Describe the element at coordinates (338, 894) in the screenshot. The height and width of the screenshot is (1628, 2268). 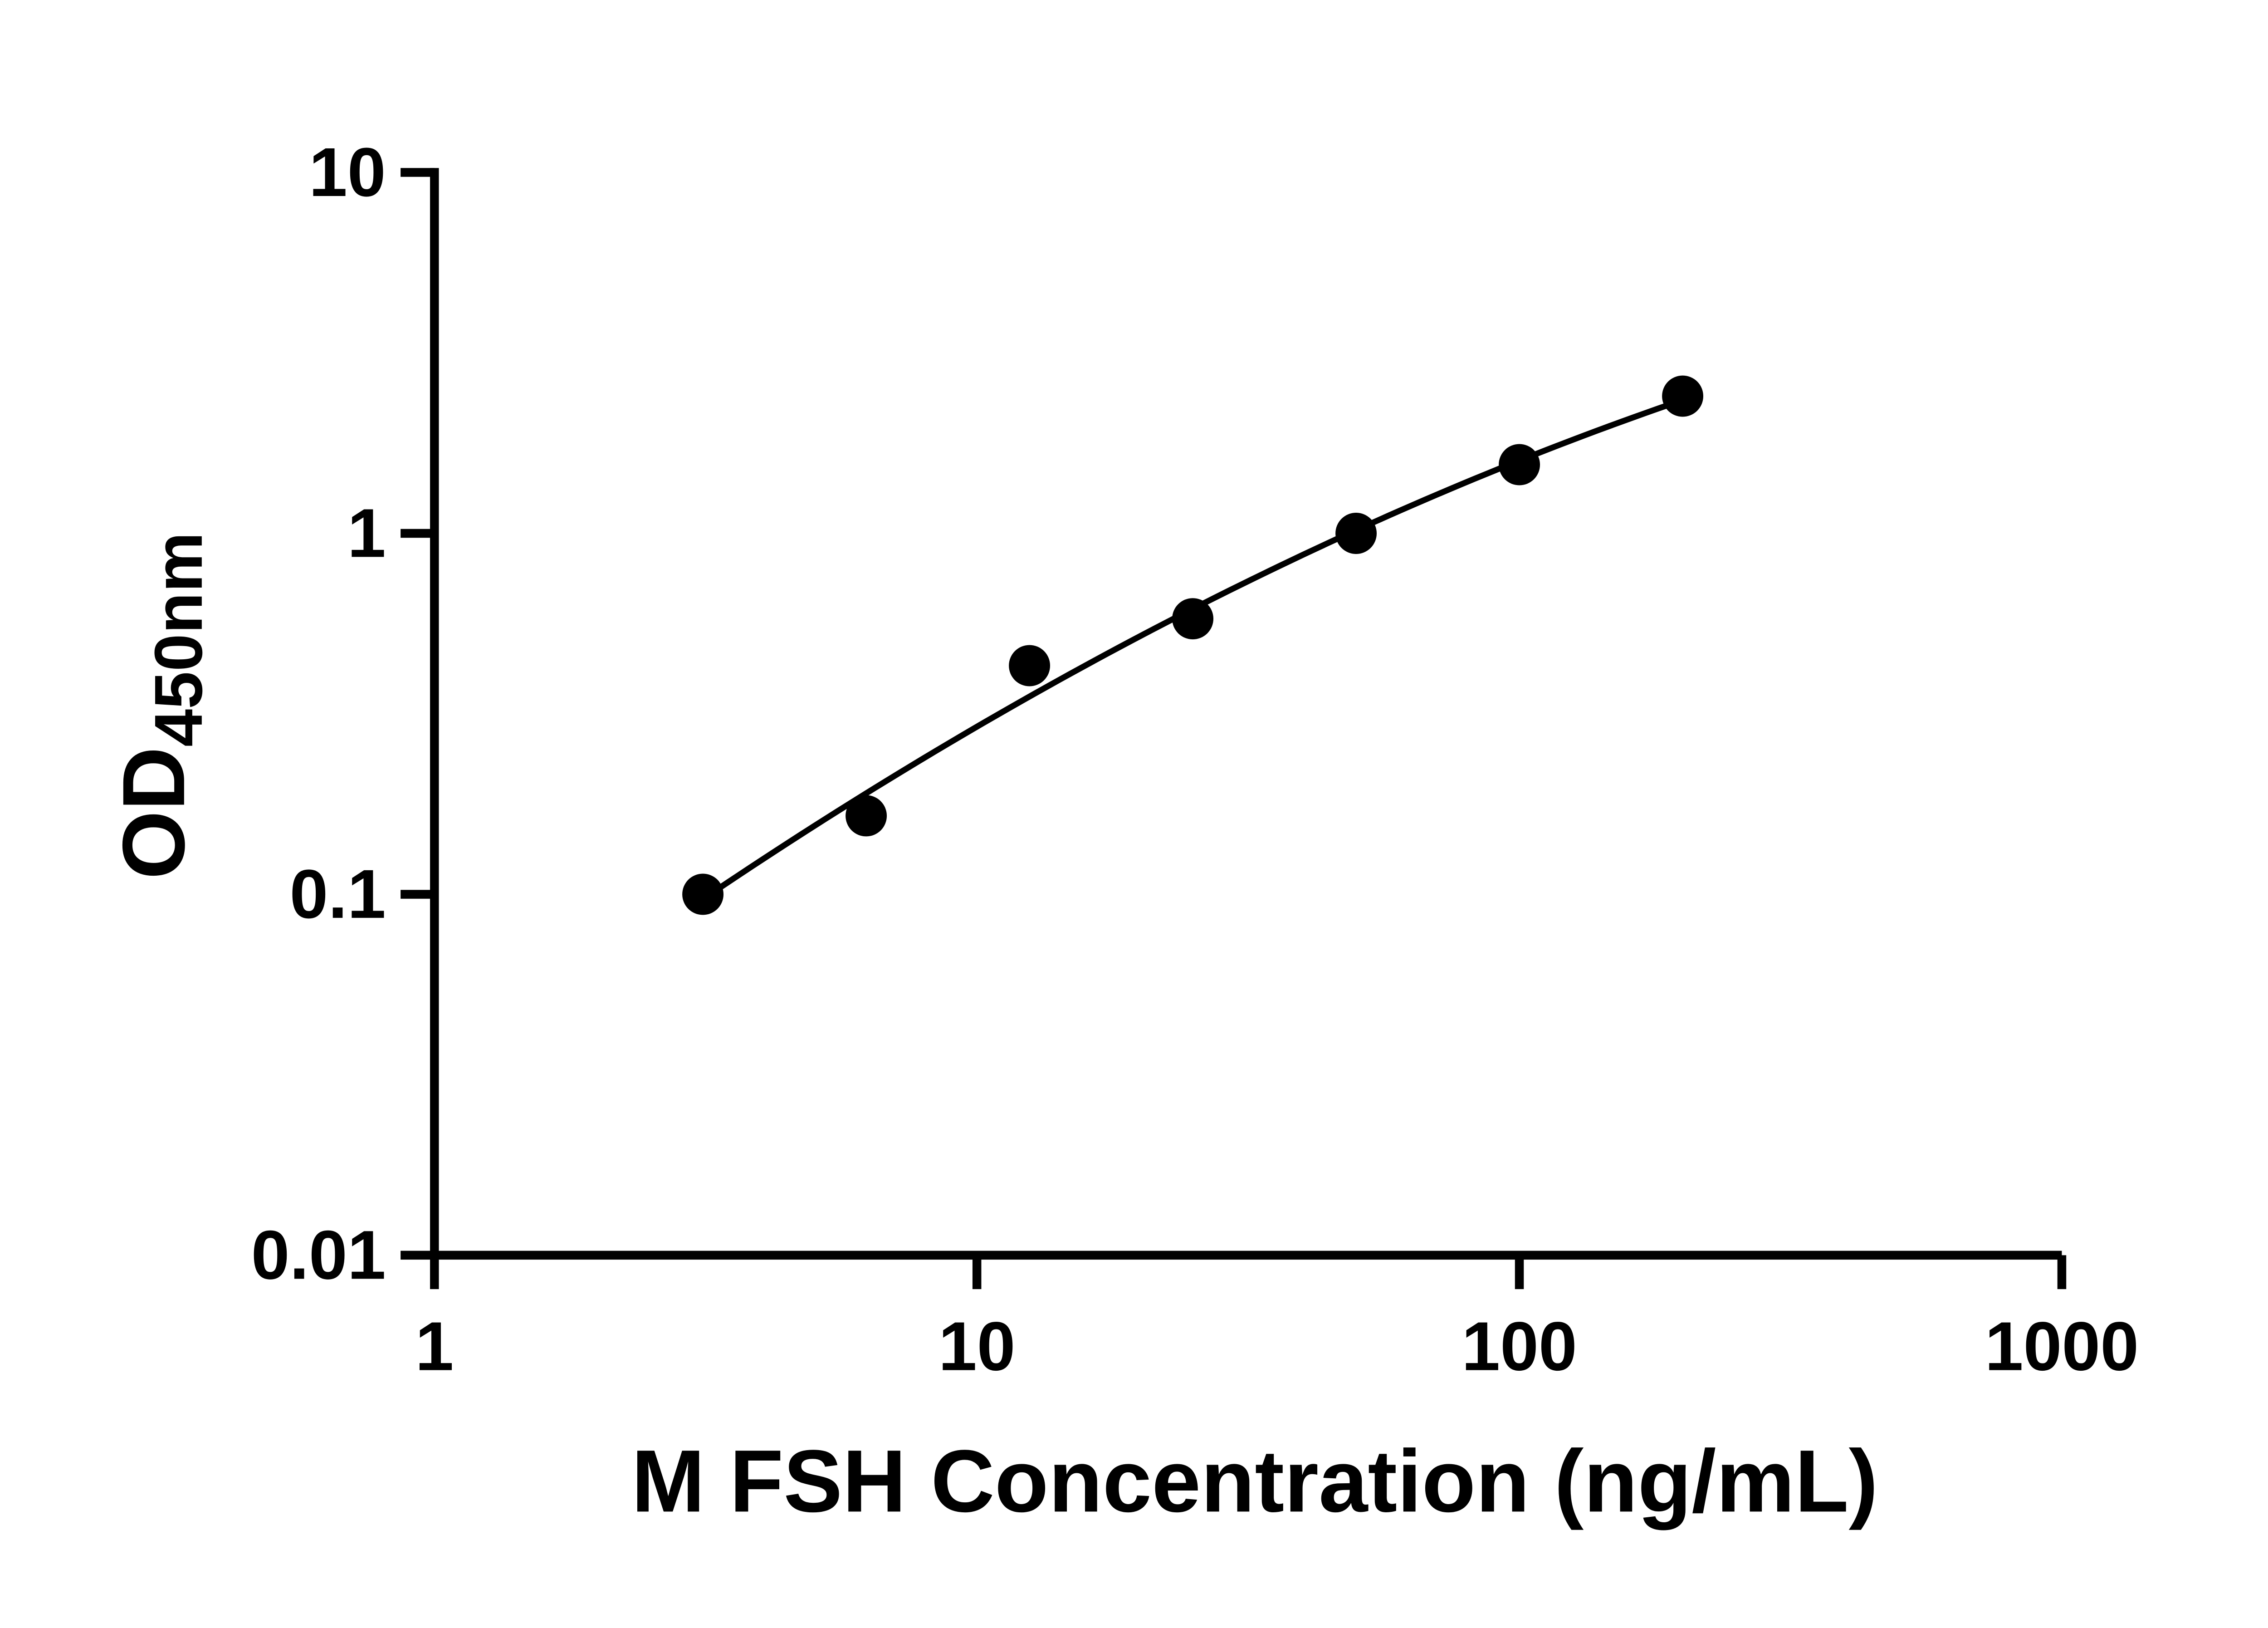
I see `y-tick-label: 0.1` at that location.